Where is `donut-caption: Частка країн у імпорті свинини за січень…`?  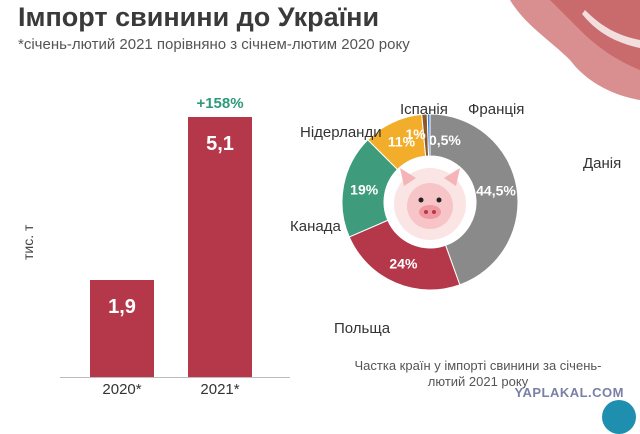 donut-caption: Частка країн у імпорті свинини за січень… is located at coordinates (478, 373).